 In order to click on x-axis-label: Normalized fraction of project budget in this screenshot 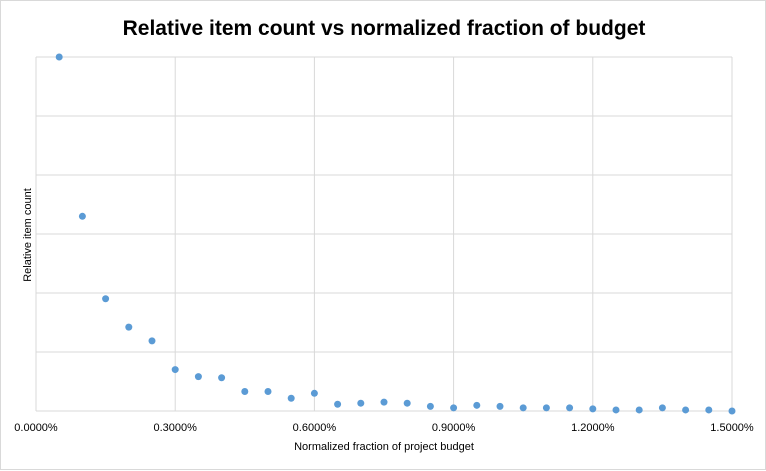, I will do `click(384, 447)`.